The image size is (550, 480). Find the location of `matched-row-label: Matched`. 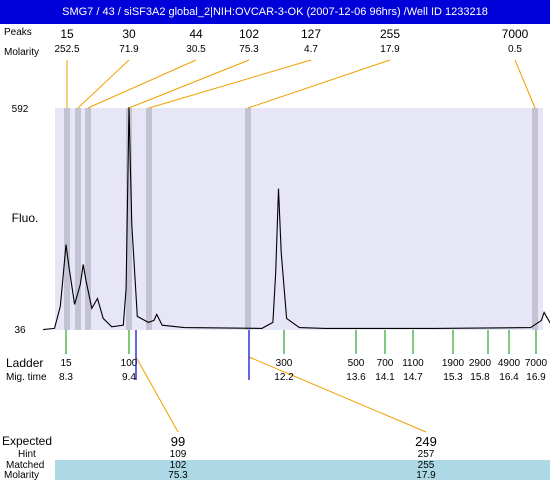

matched-row-label: Matched is located at coordinates (25, 465).